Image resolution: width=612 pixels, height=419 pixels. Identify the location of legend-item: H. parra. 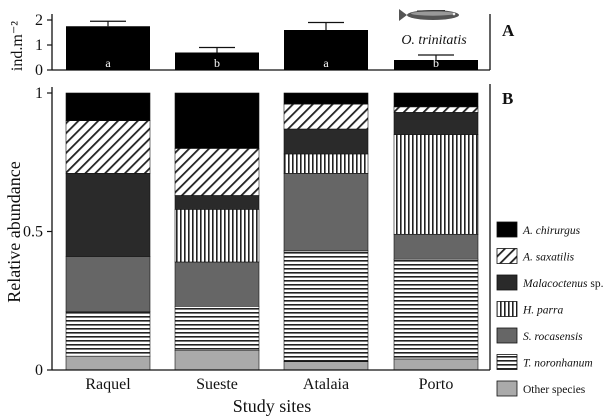
(530, 309).